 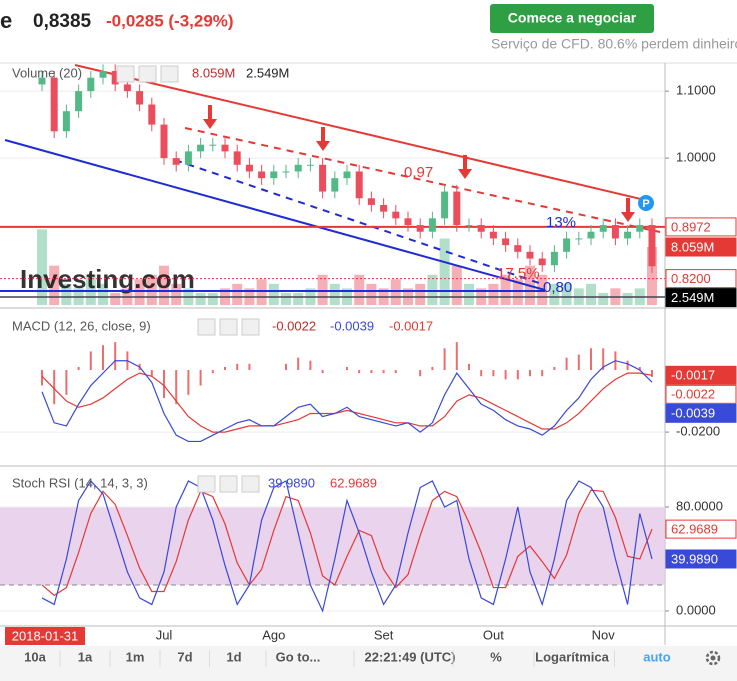 I want to click on toolbar-item: auto, so click(x=657, y=656).